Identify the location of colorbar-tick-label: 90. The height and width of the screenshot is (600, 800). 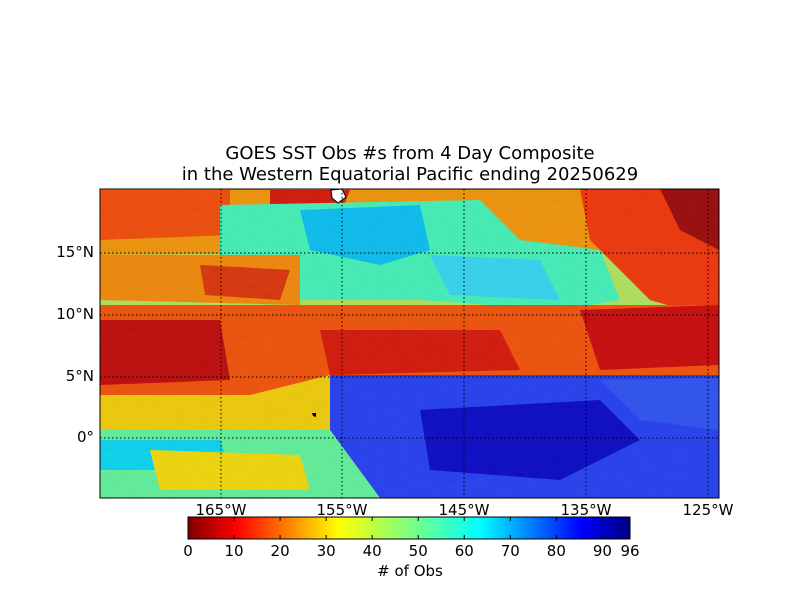
(602, 551).